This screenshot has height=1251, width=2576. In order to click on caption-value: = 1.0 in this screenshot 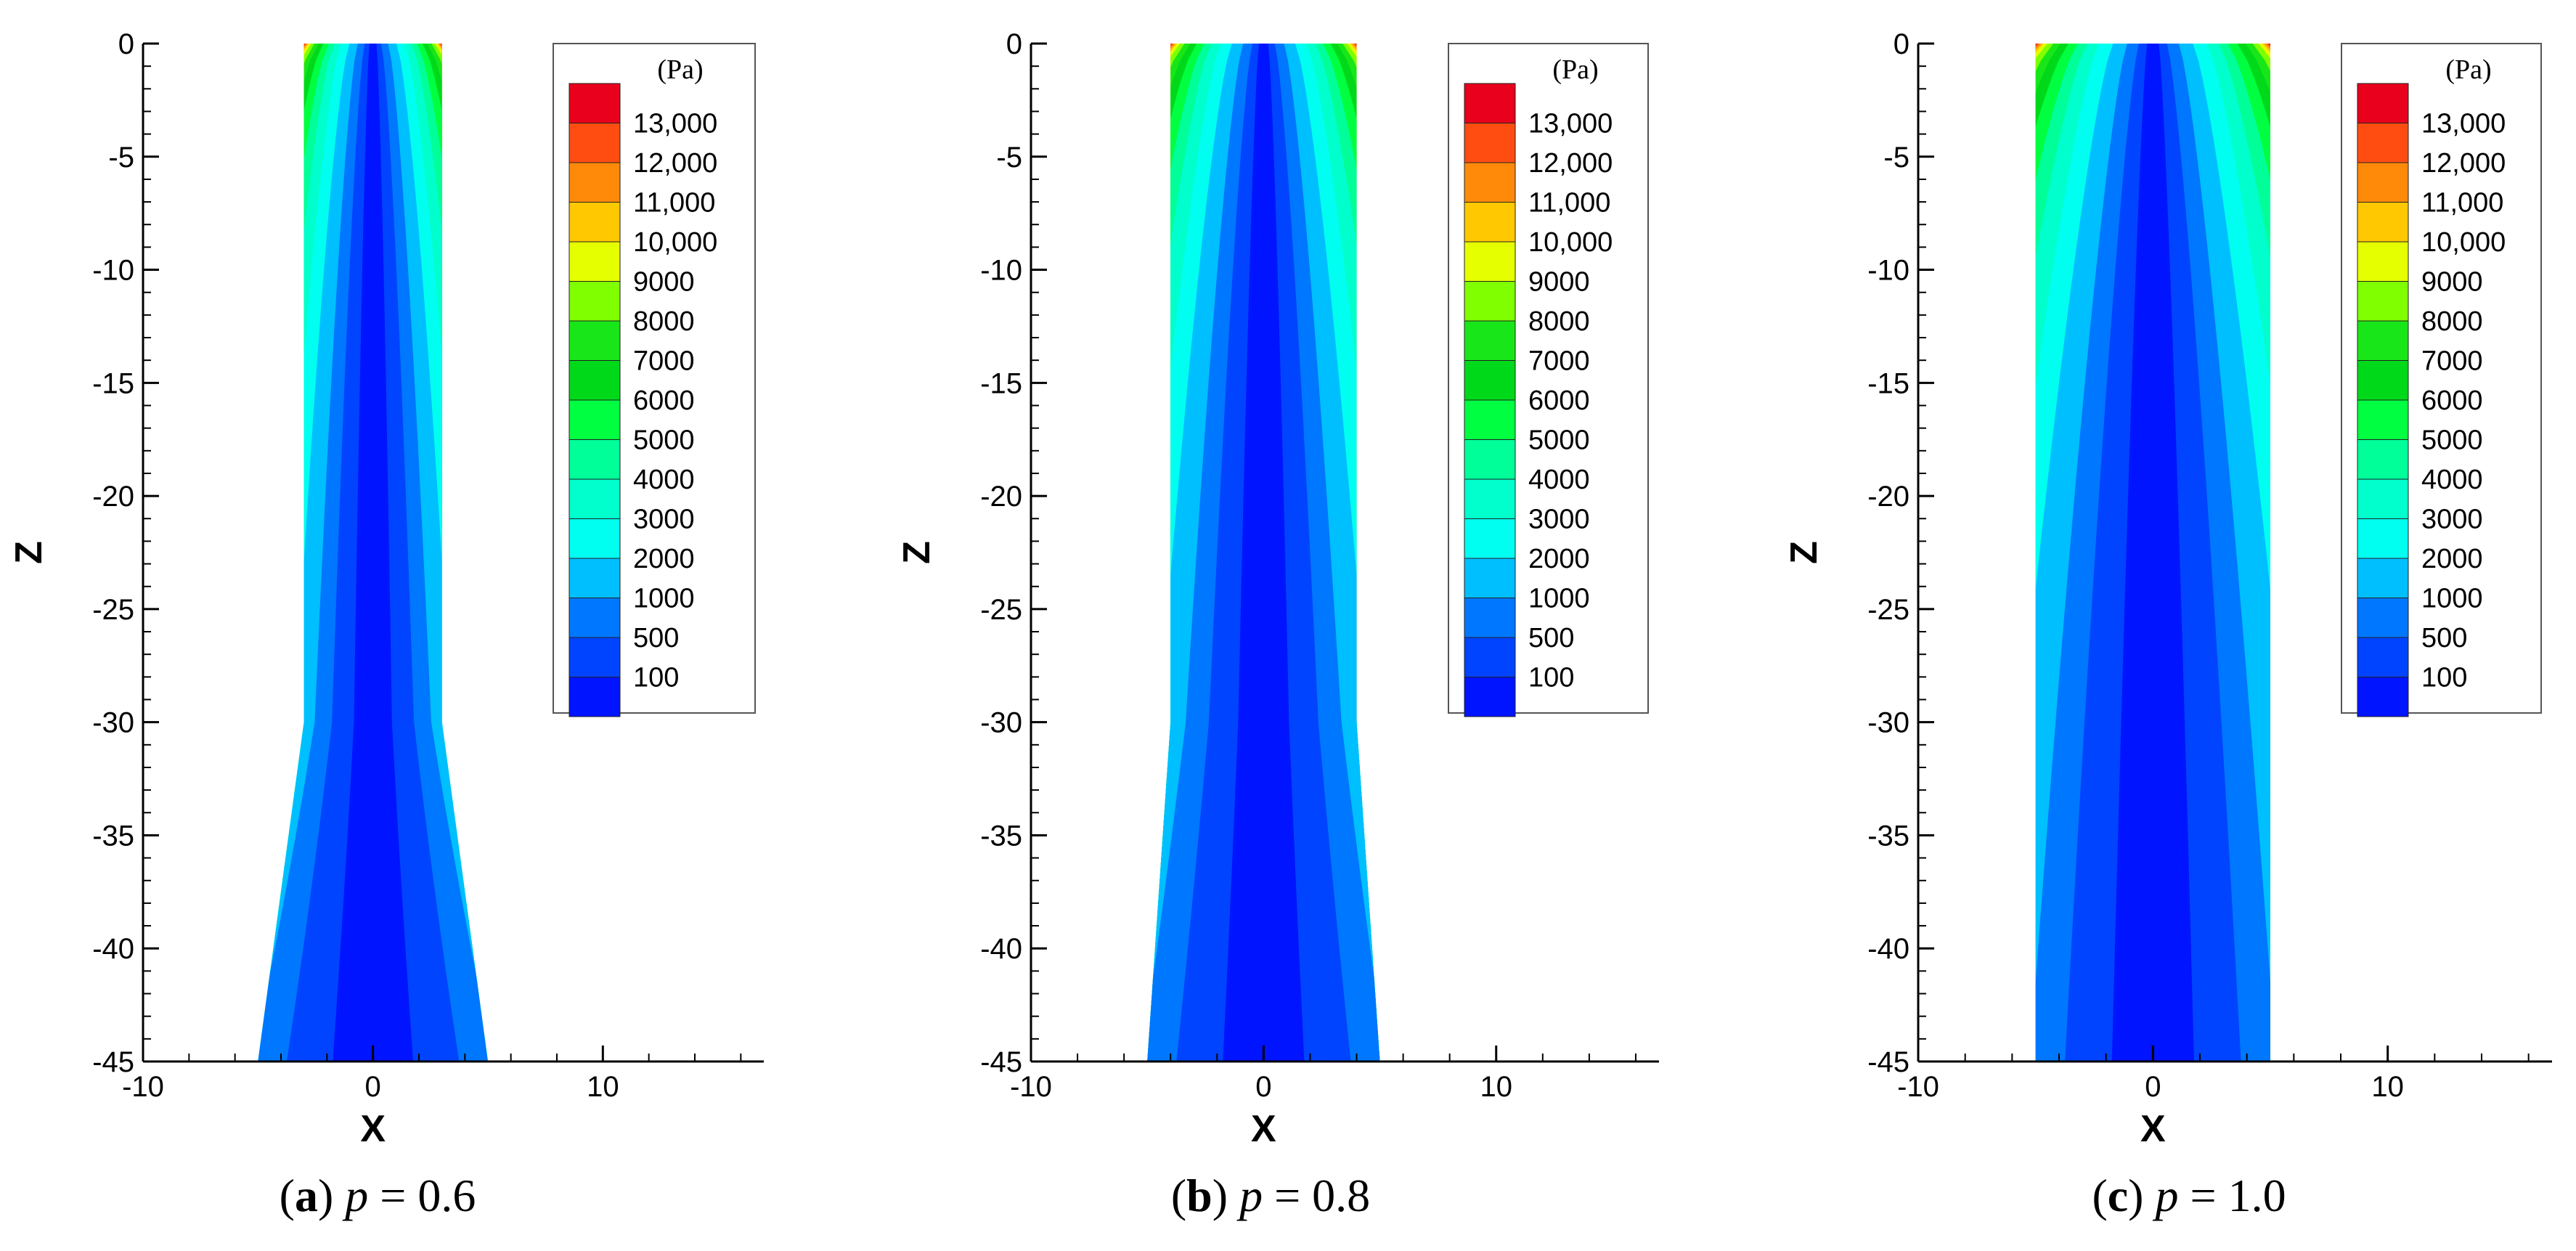, I will do `click(2238, 1195)`.